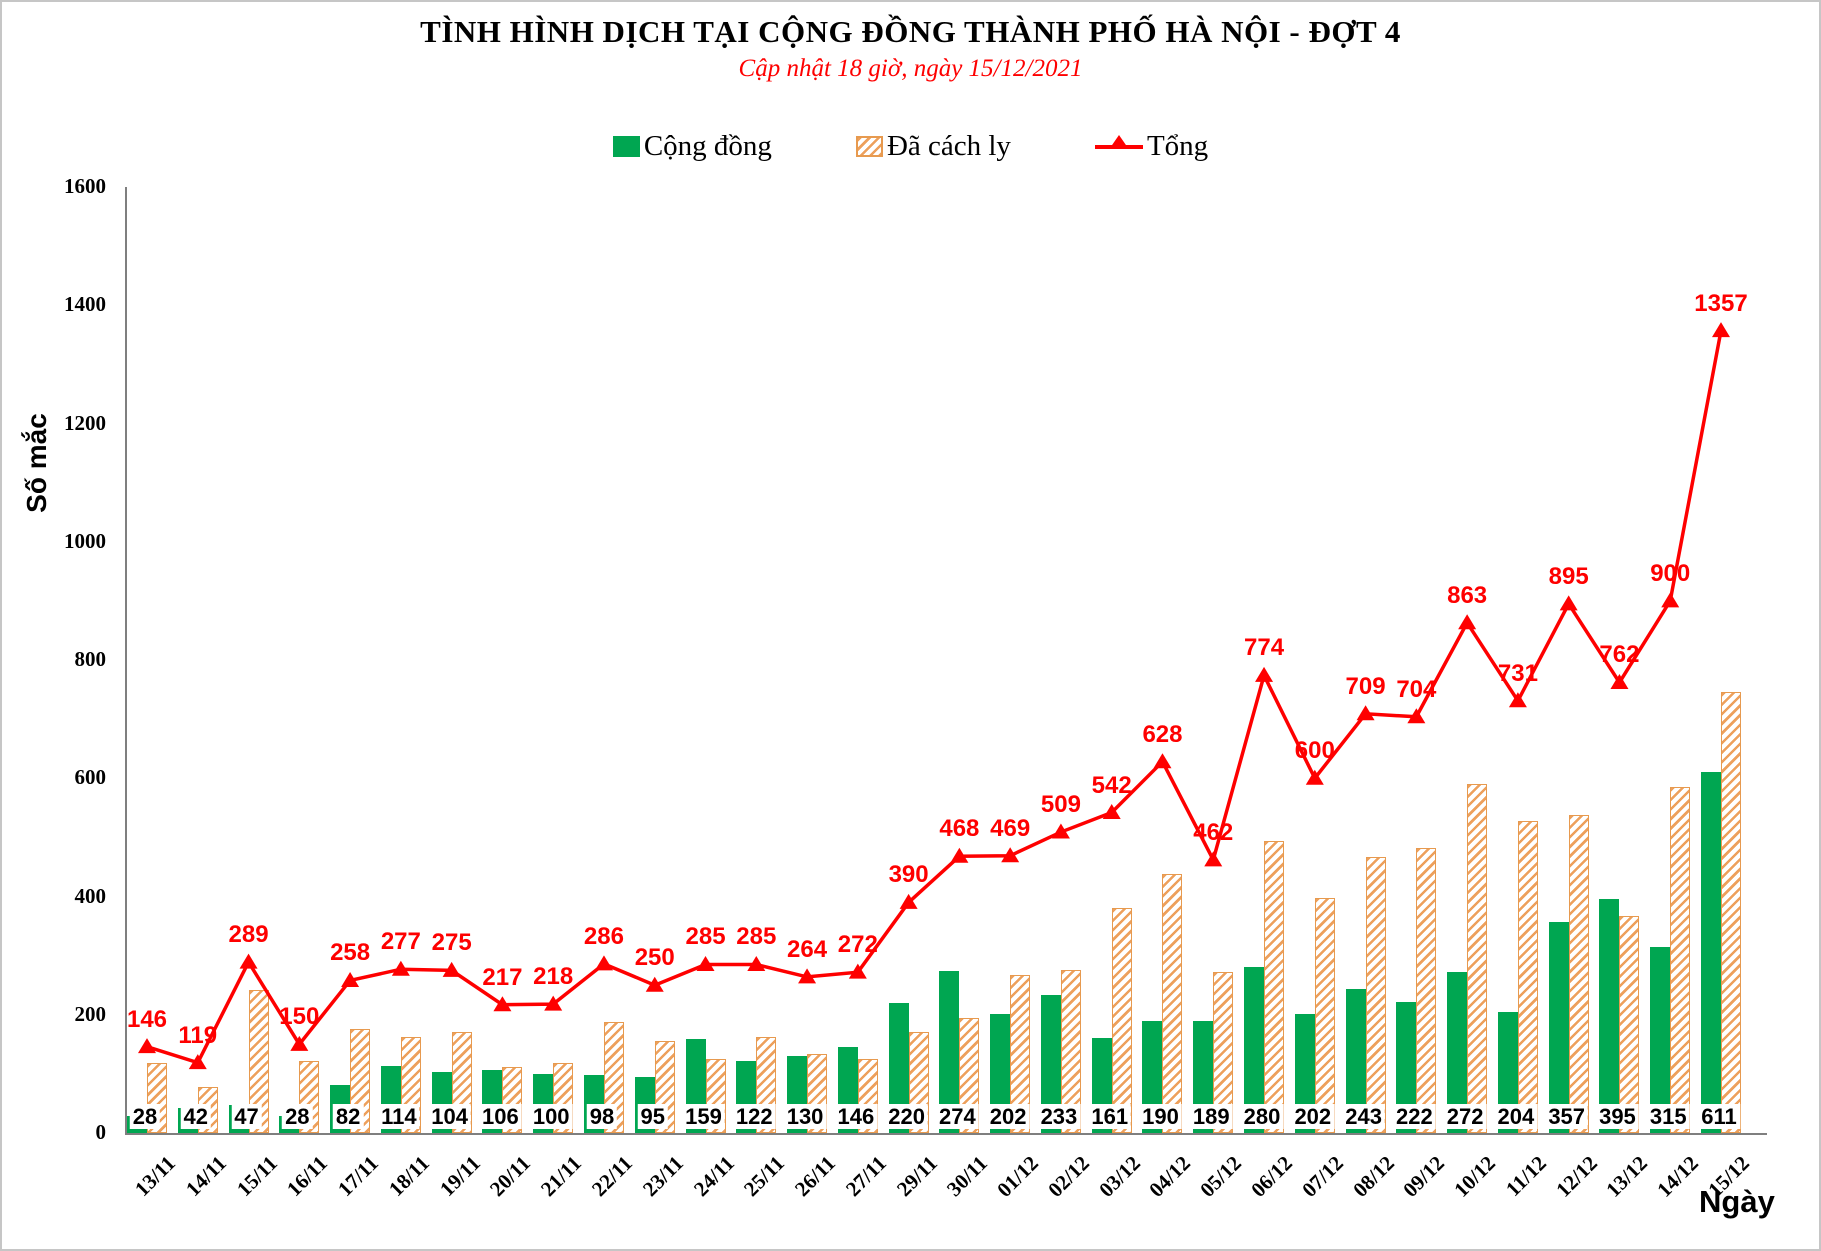 Image resolution: width=1821 pixels, height=1251 pixels. Describe the element at coordinates (85, 304) in the screenshot. I see `y-tick-label: 1400` at that location.